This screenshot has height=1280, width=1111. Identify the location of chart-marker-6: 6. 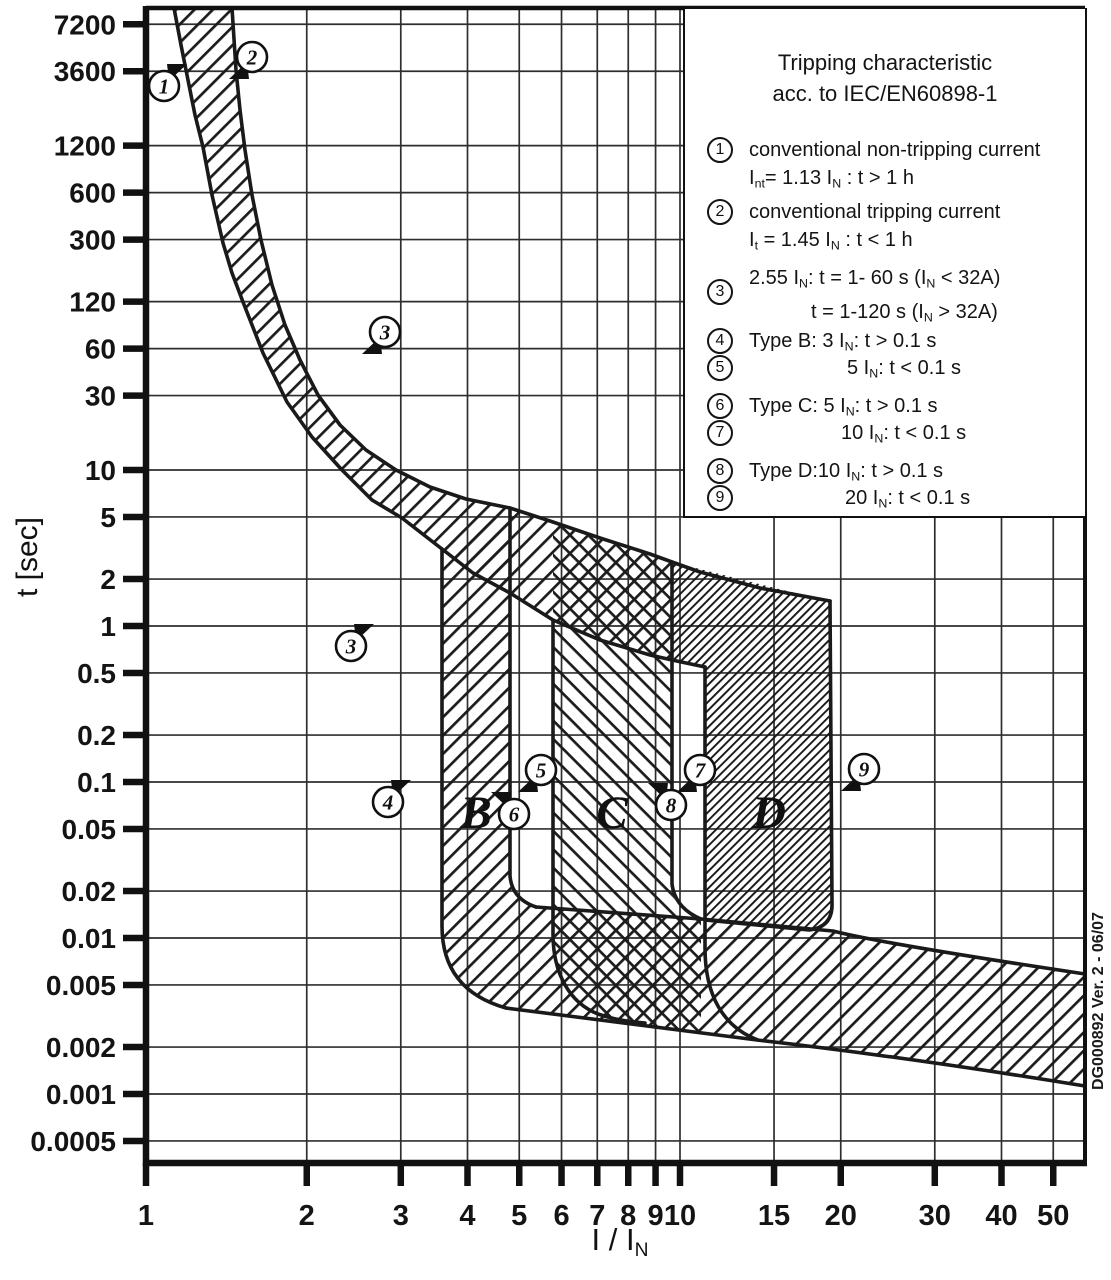
(511, 811).